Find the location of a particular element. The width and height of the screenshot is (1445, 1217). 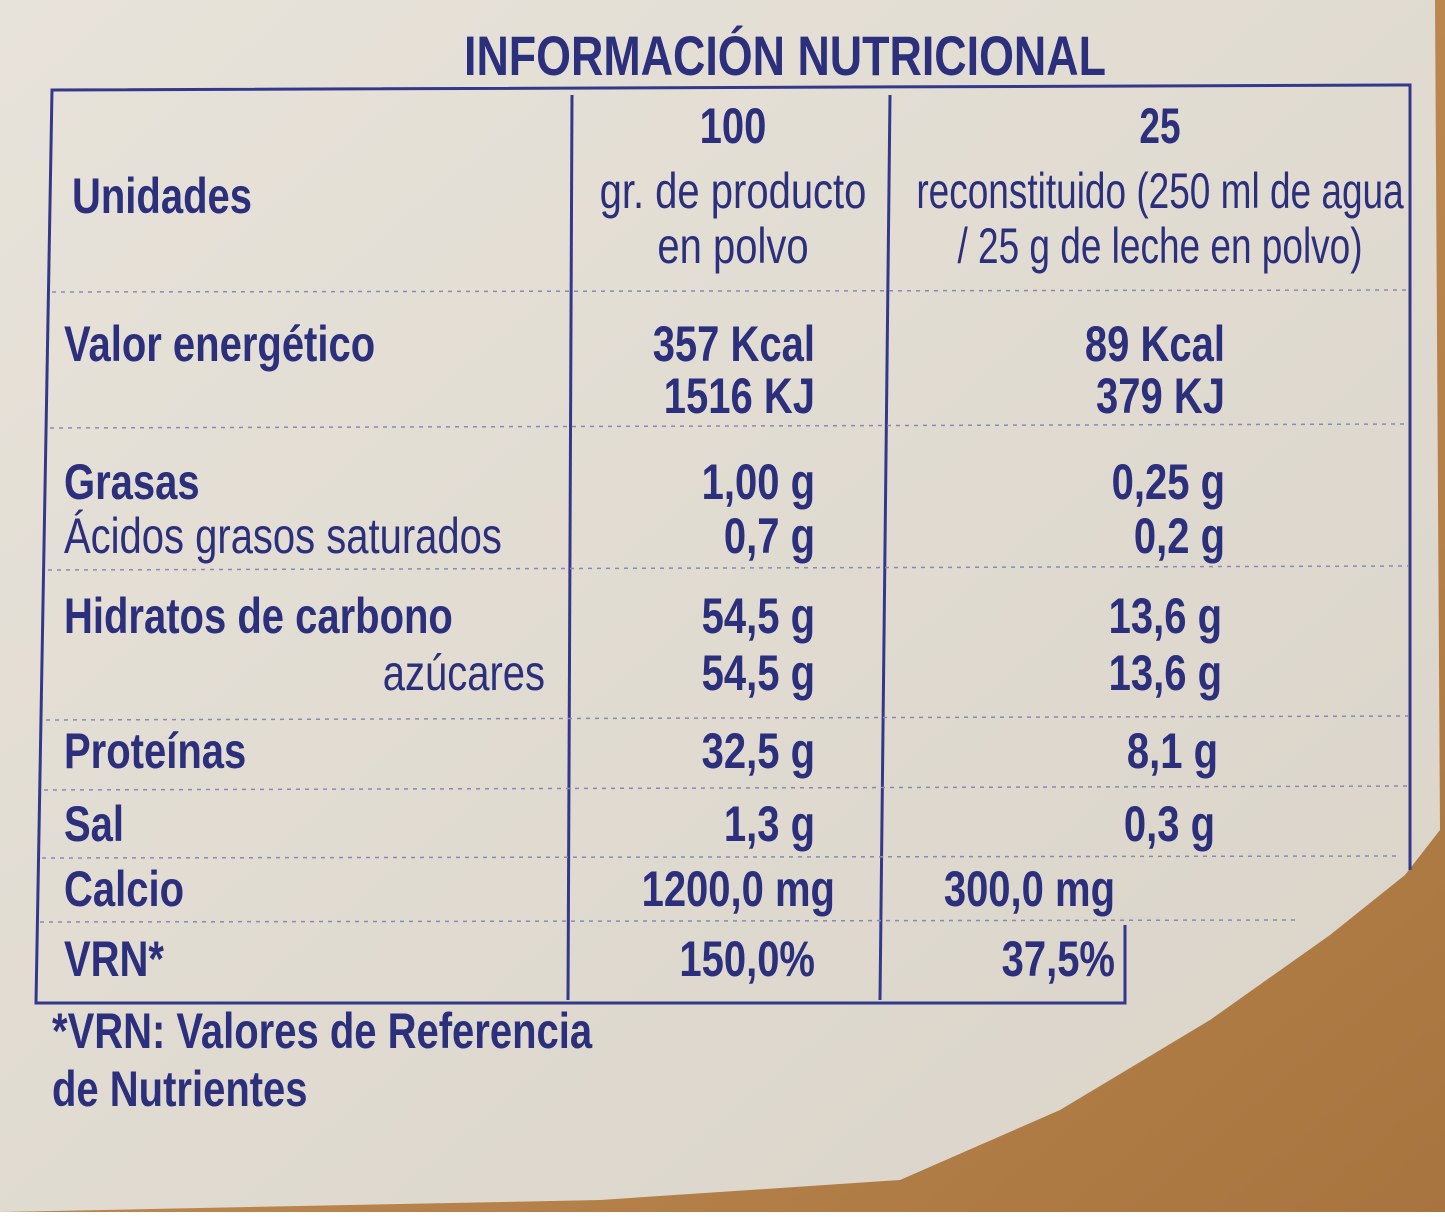

value-25g: 0,3 g is located at coordinates (1169, 824).